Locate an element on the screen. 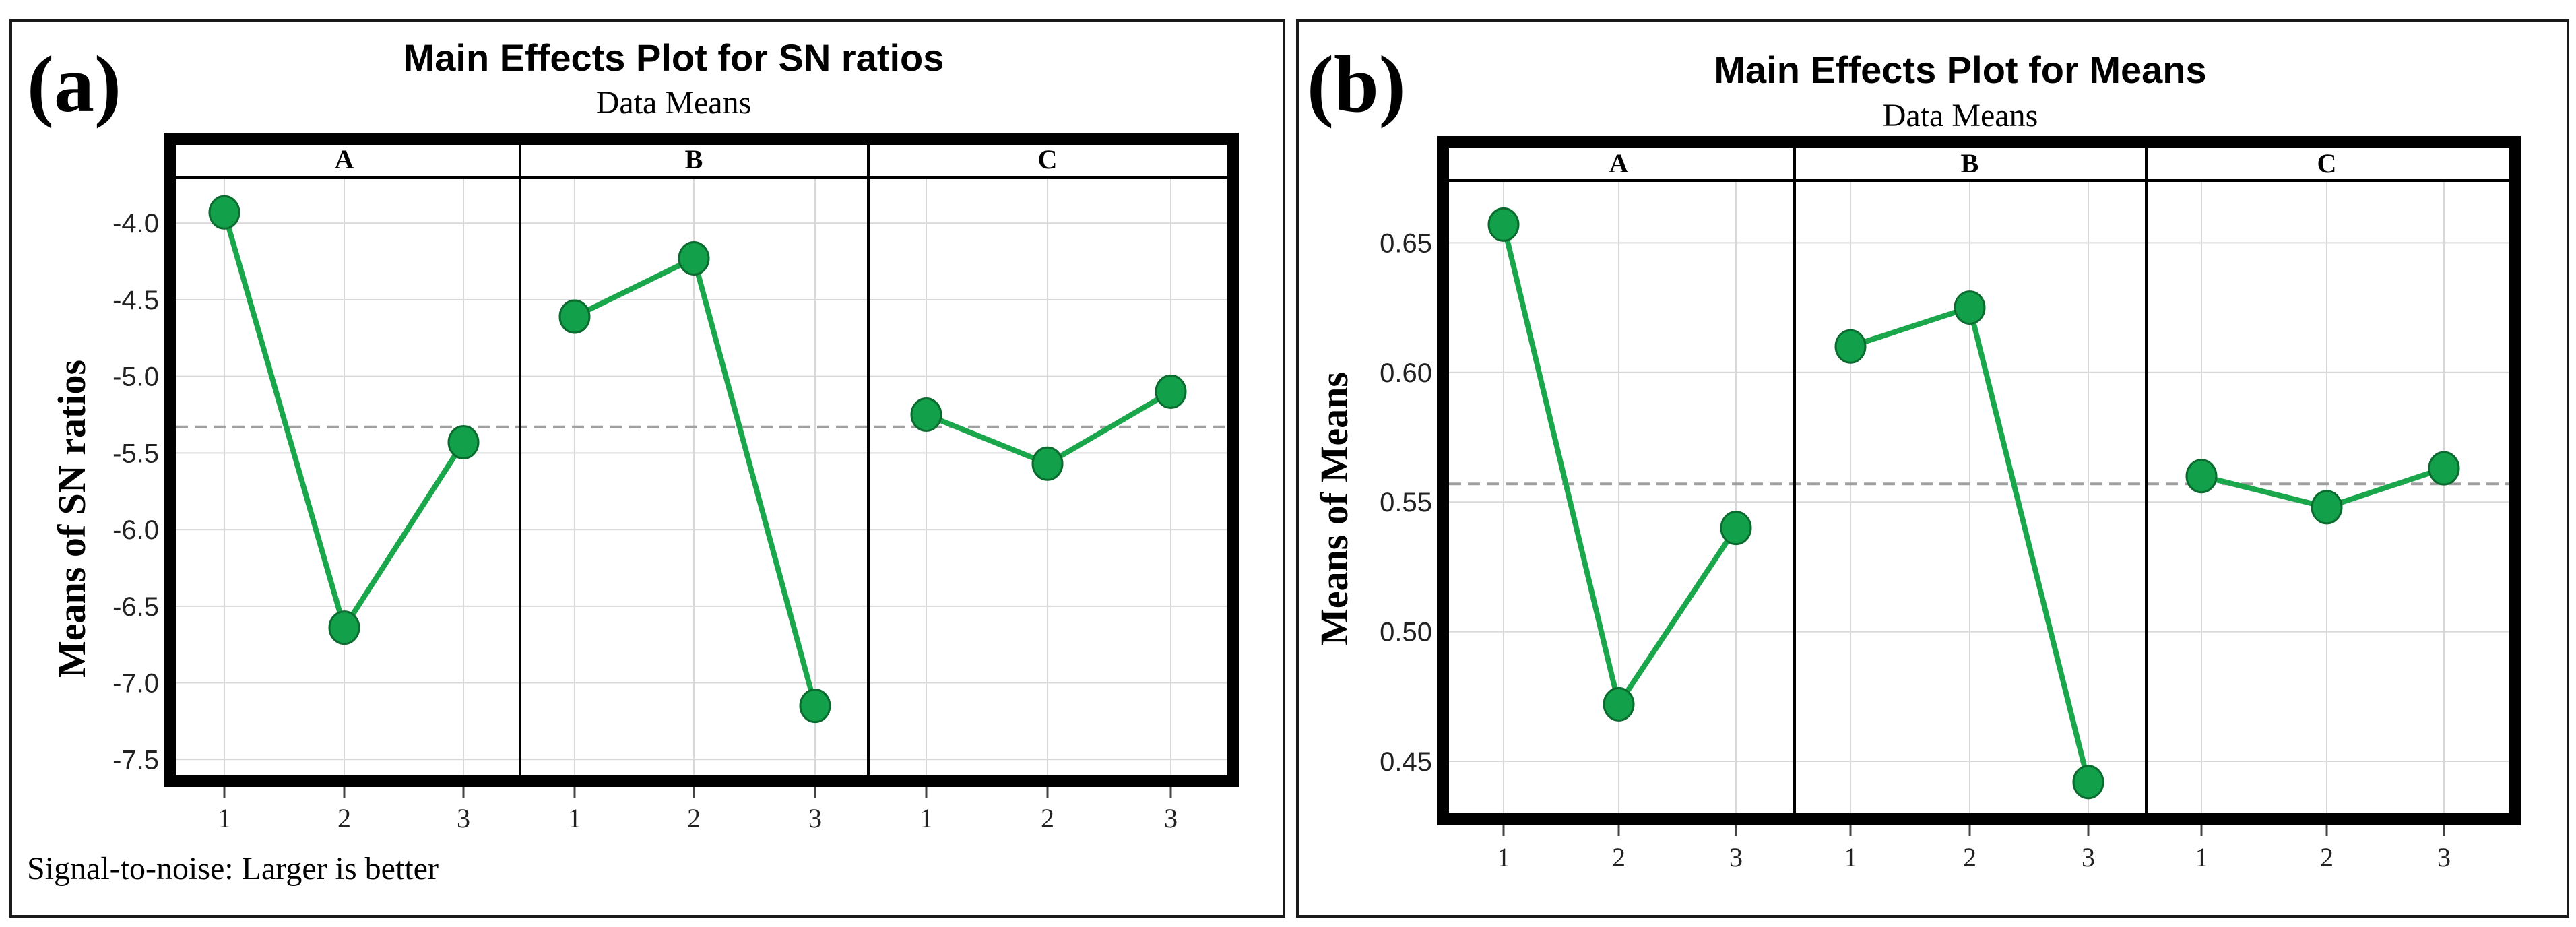 The height and width of the screenshot is (927, 2576). y-tick-label: -5.0 is located at coordinates (135, 377).